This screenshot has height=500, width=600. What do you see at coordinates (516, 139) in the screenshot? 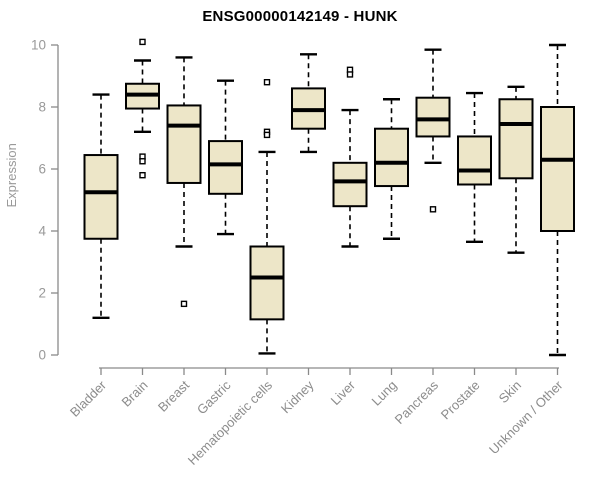
I see `box-Skin` at bounding box center [516, 139].